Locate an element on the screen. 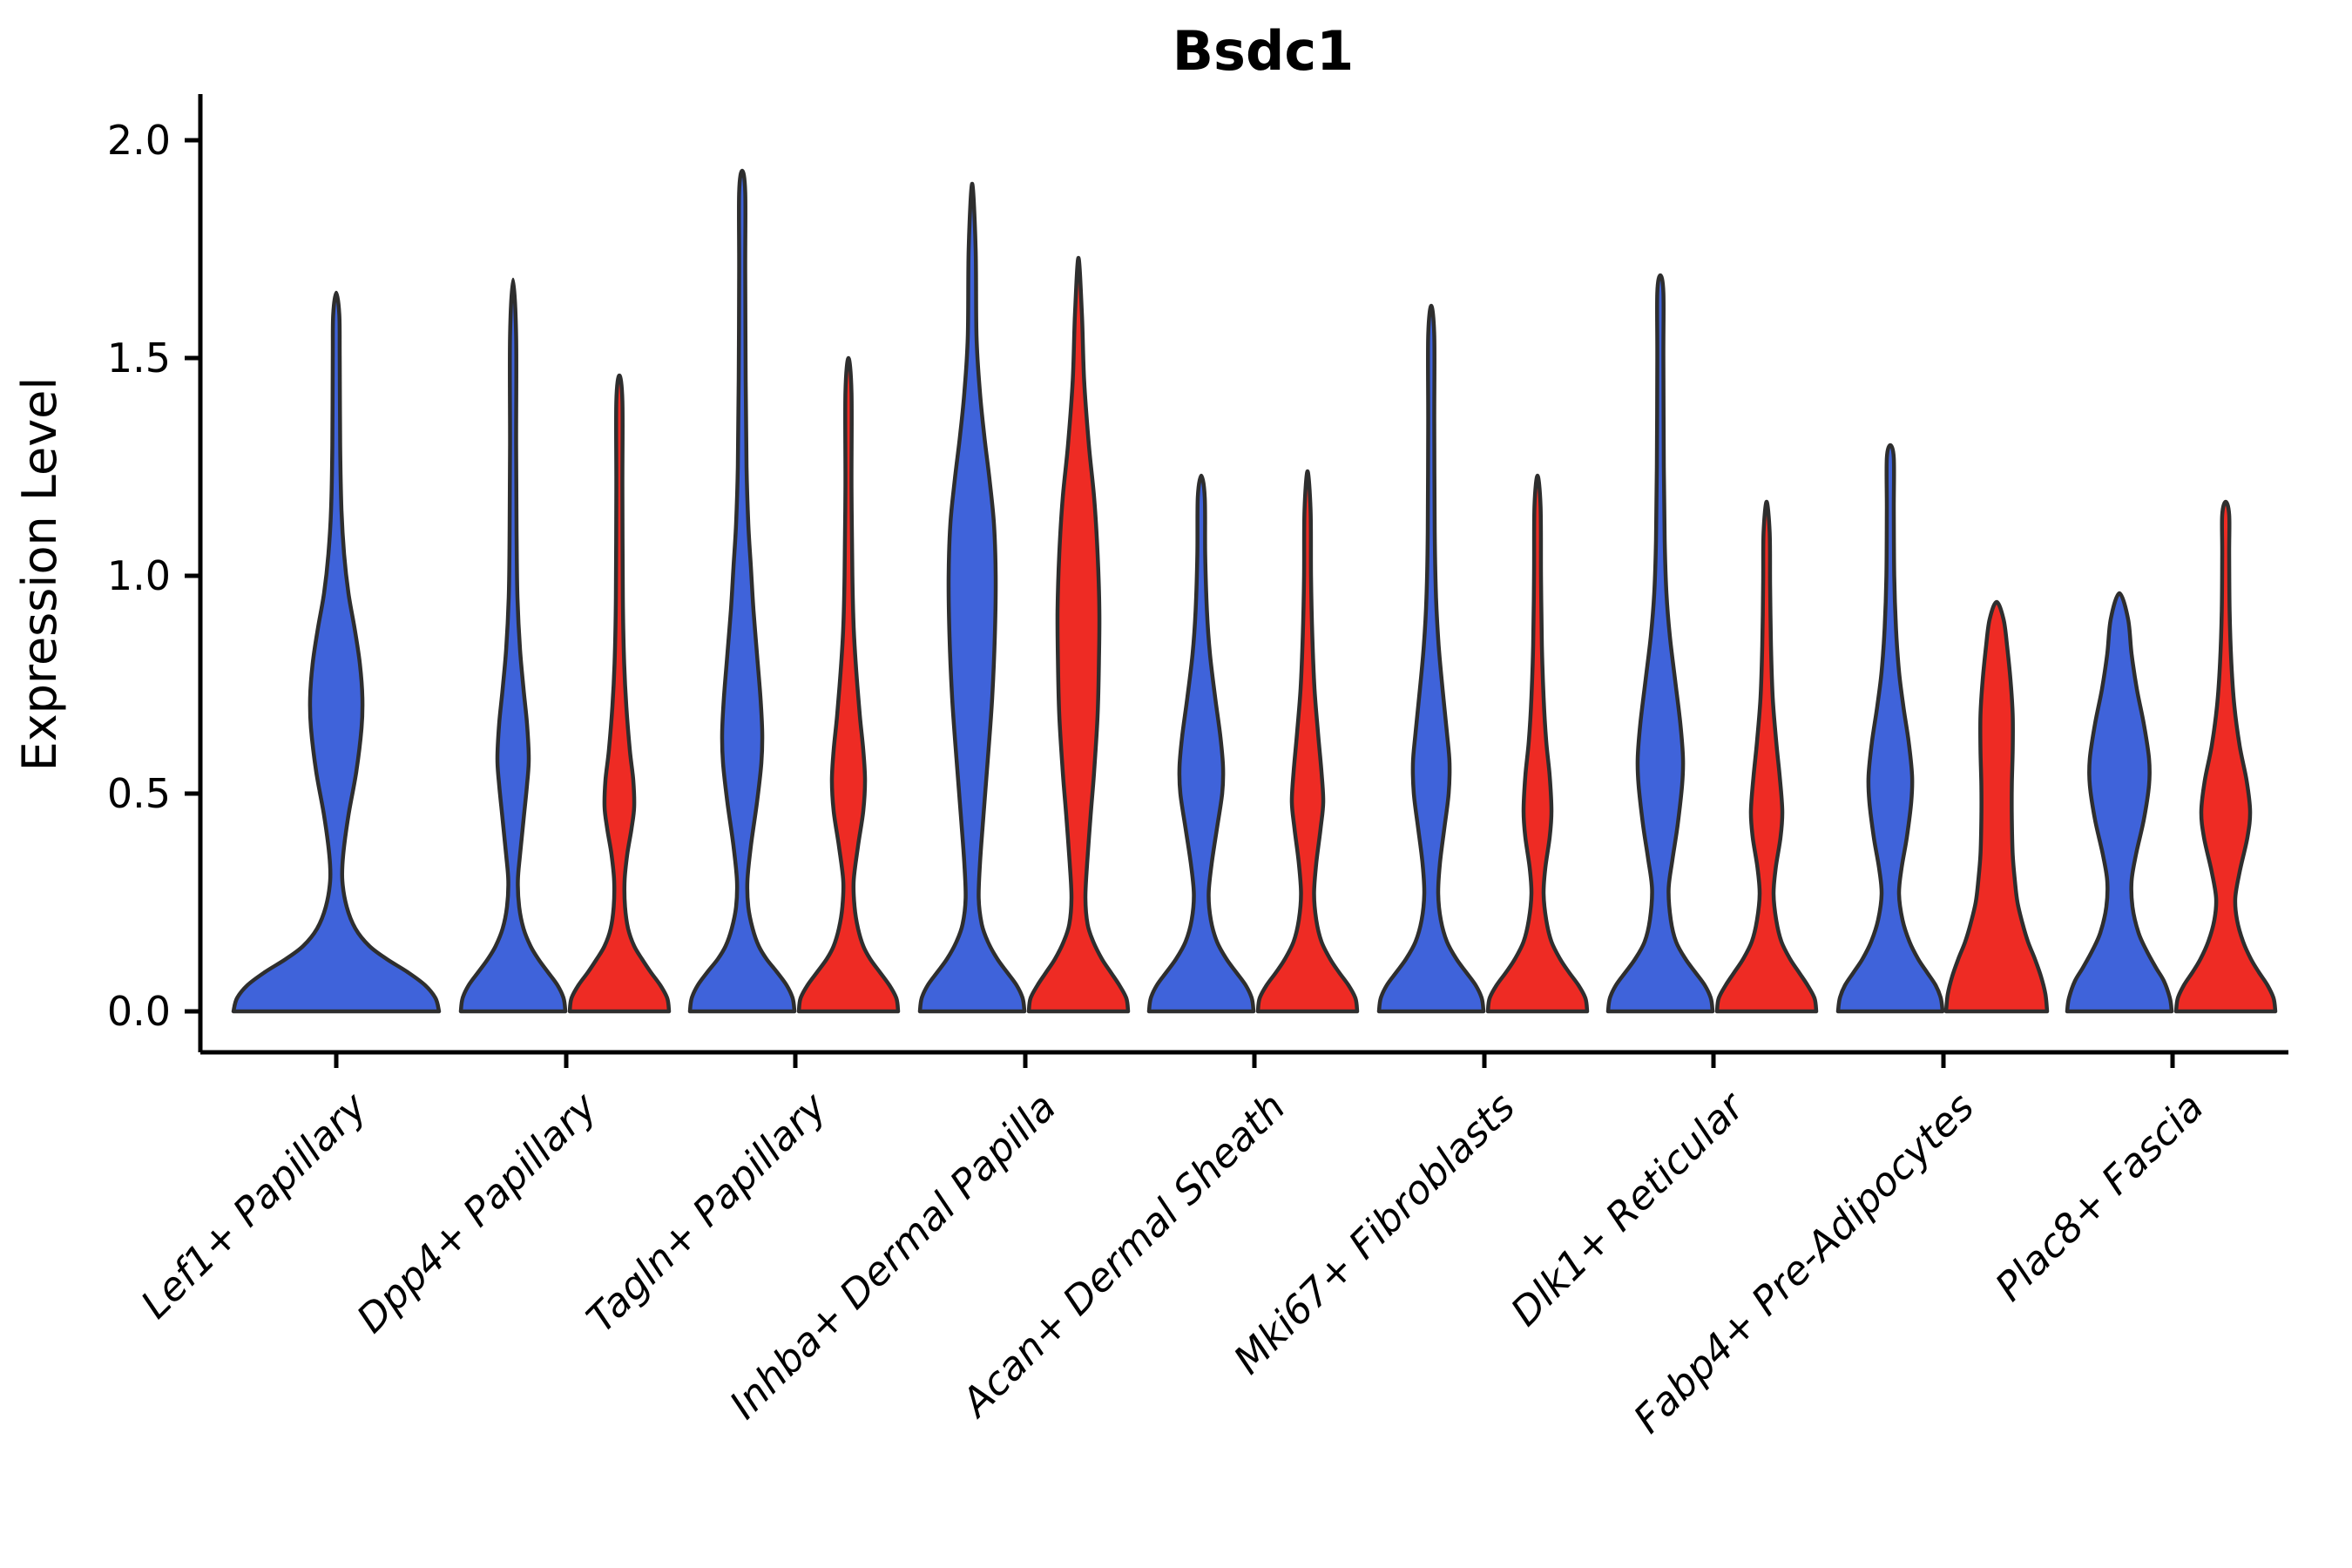  violin-dlk1-reticular-blue is located at coordinates (1660, 643).